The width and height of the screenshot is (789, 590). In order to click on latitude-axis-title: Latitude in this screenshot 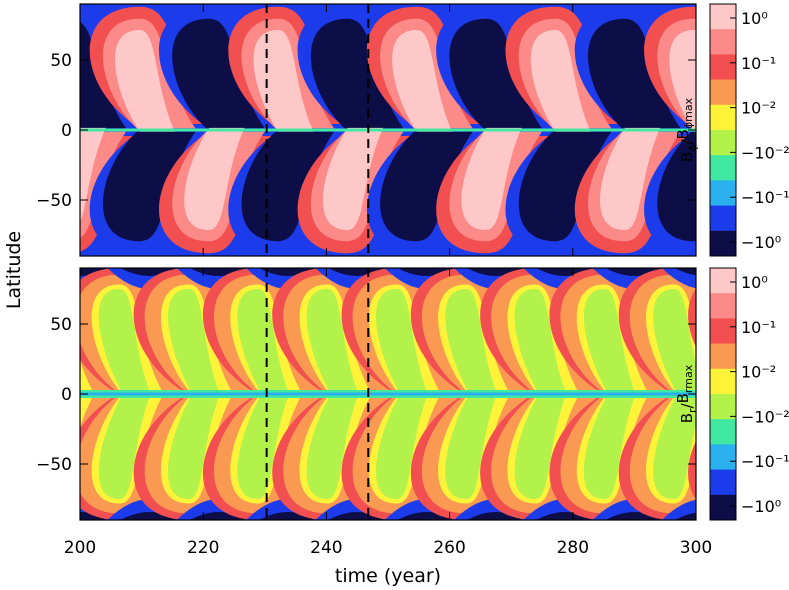, I will do `click(14, 270)`.